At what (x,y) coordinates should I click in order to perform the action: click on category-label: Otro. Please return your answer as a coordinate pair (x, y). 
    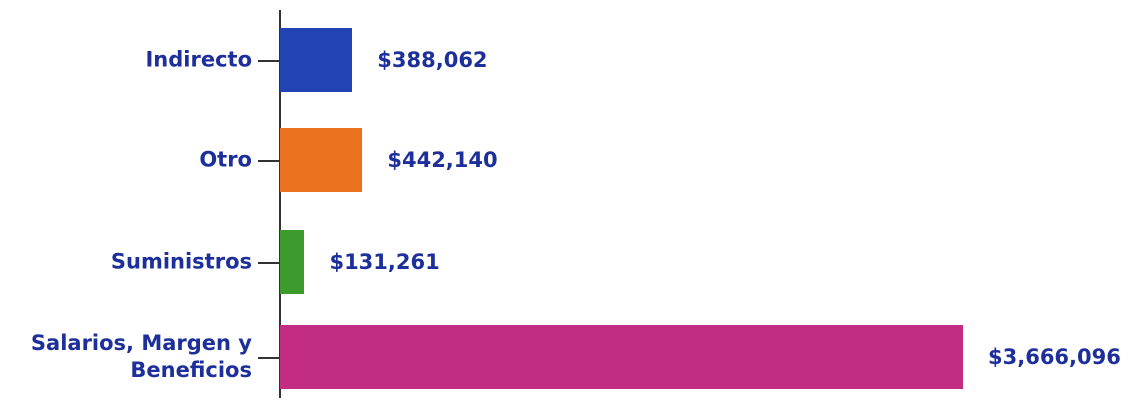
    Looking at the image, I should click on (225, 159).